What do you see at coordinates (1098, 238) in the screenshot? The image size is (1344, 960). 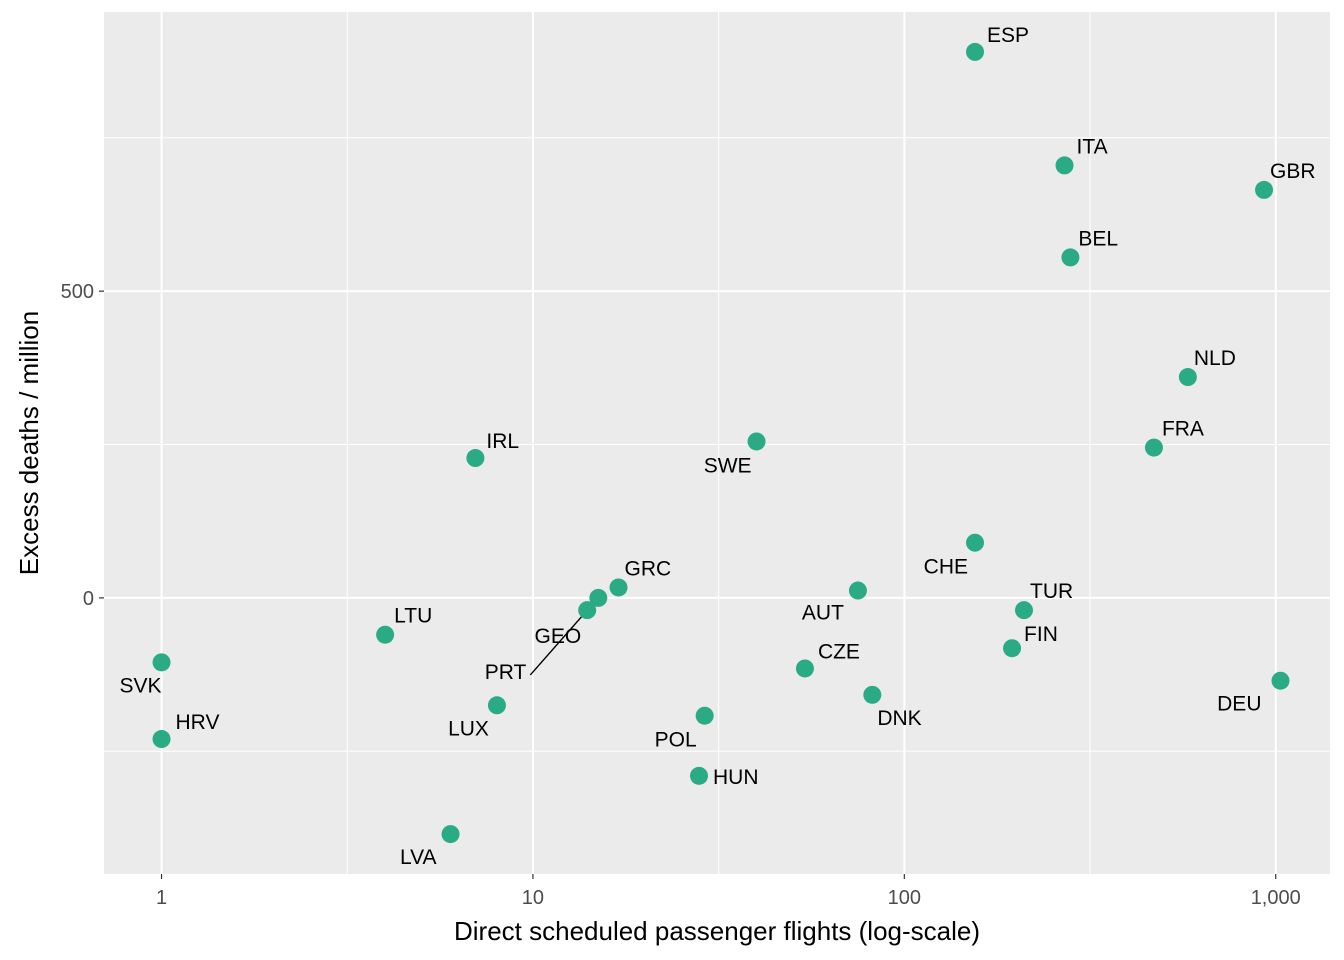 I see `point-label-bel: BEL` at bounding box center [1098, 238].